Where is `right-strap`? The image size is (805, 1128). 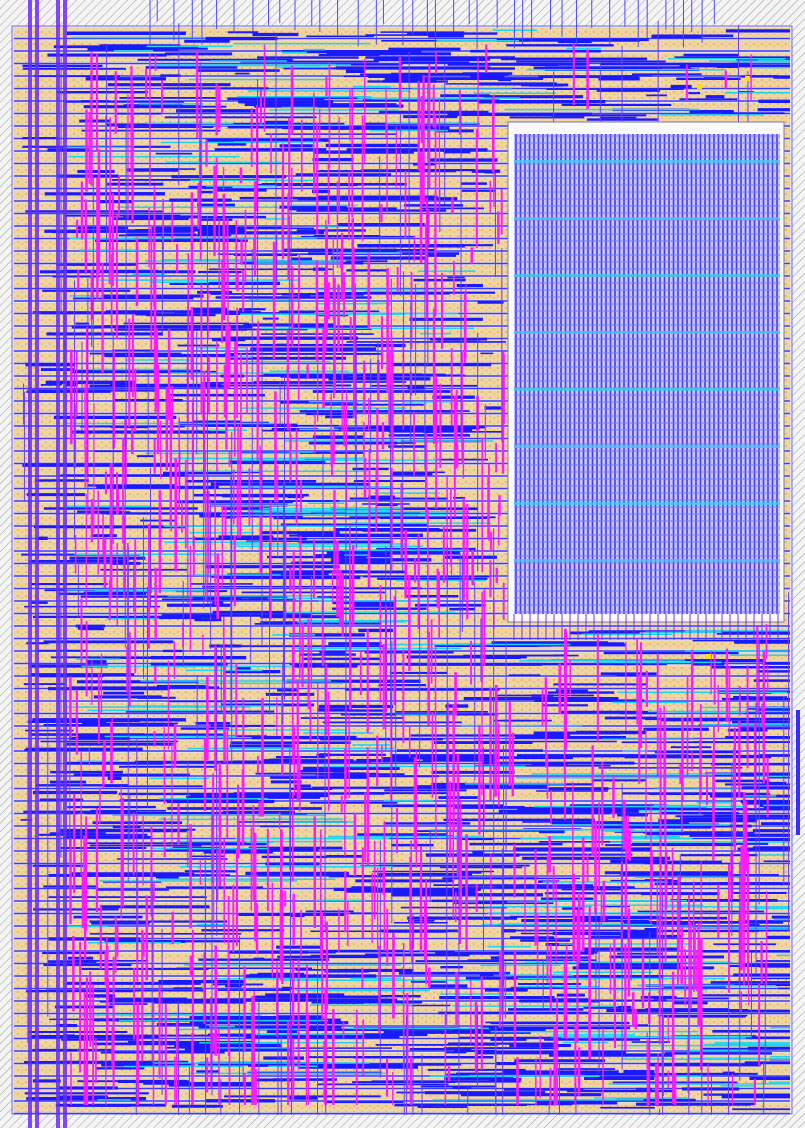 right-strap is located at coordinates (798, 772).